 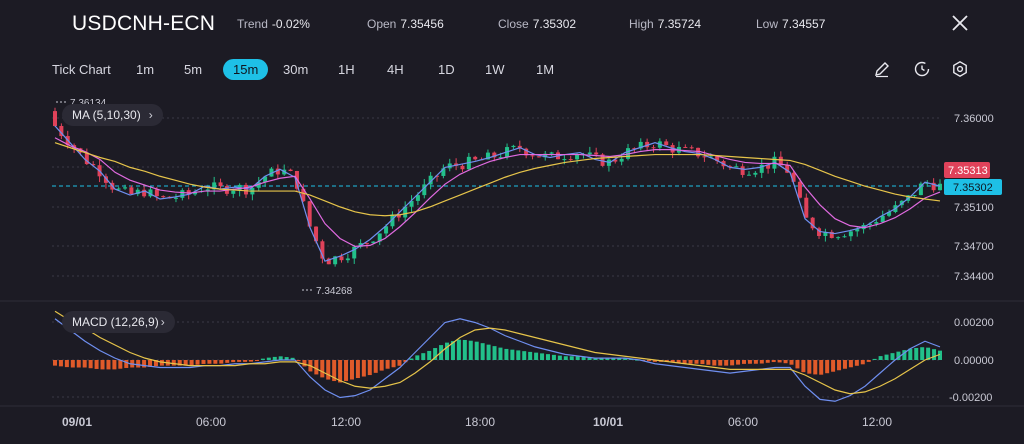 What do you see at coordinates (495, 69) in the screenshot?
I see `tab-1w: 1W` at bounding box center [495, 69].